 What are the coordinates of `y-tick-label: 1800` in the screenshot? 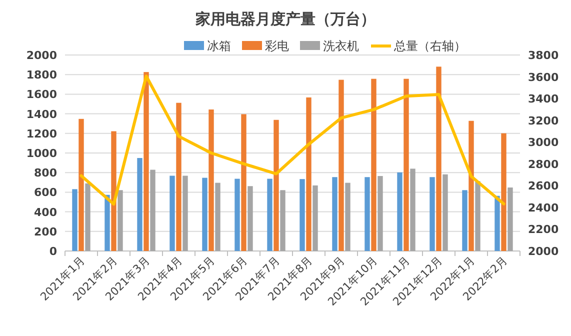 It's located at (42, 75).